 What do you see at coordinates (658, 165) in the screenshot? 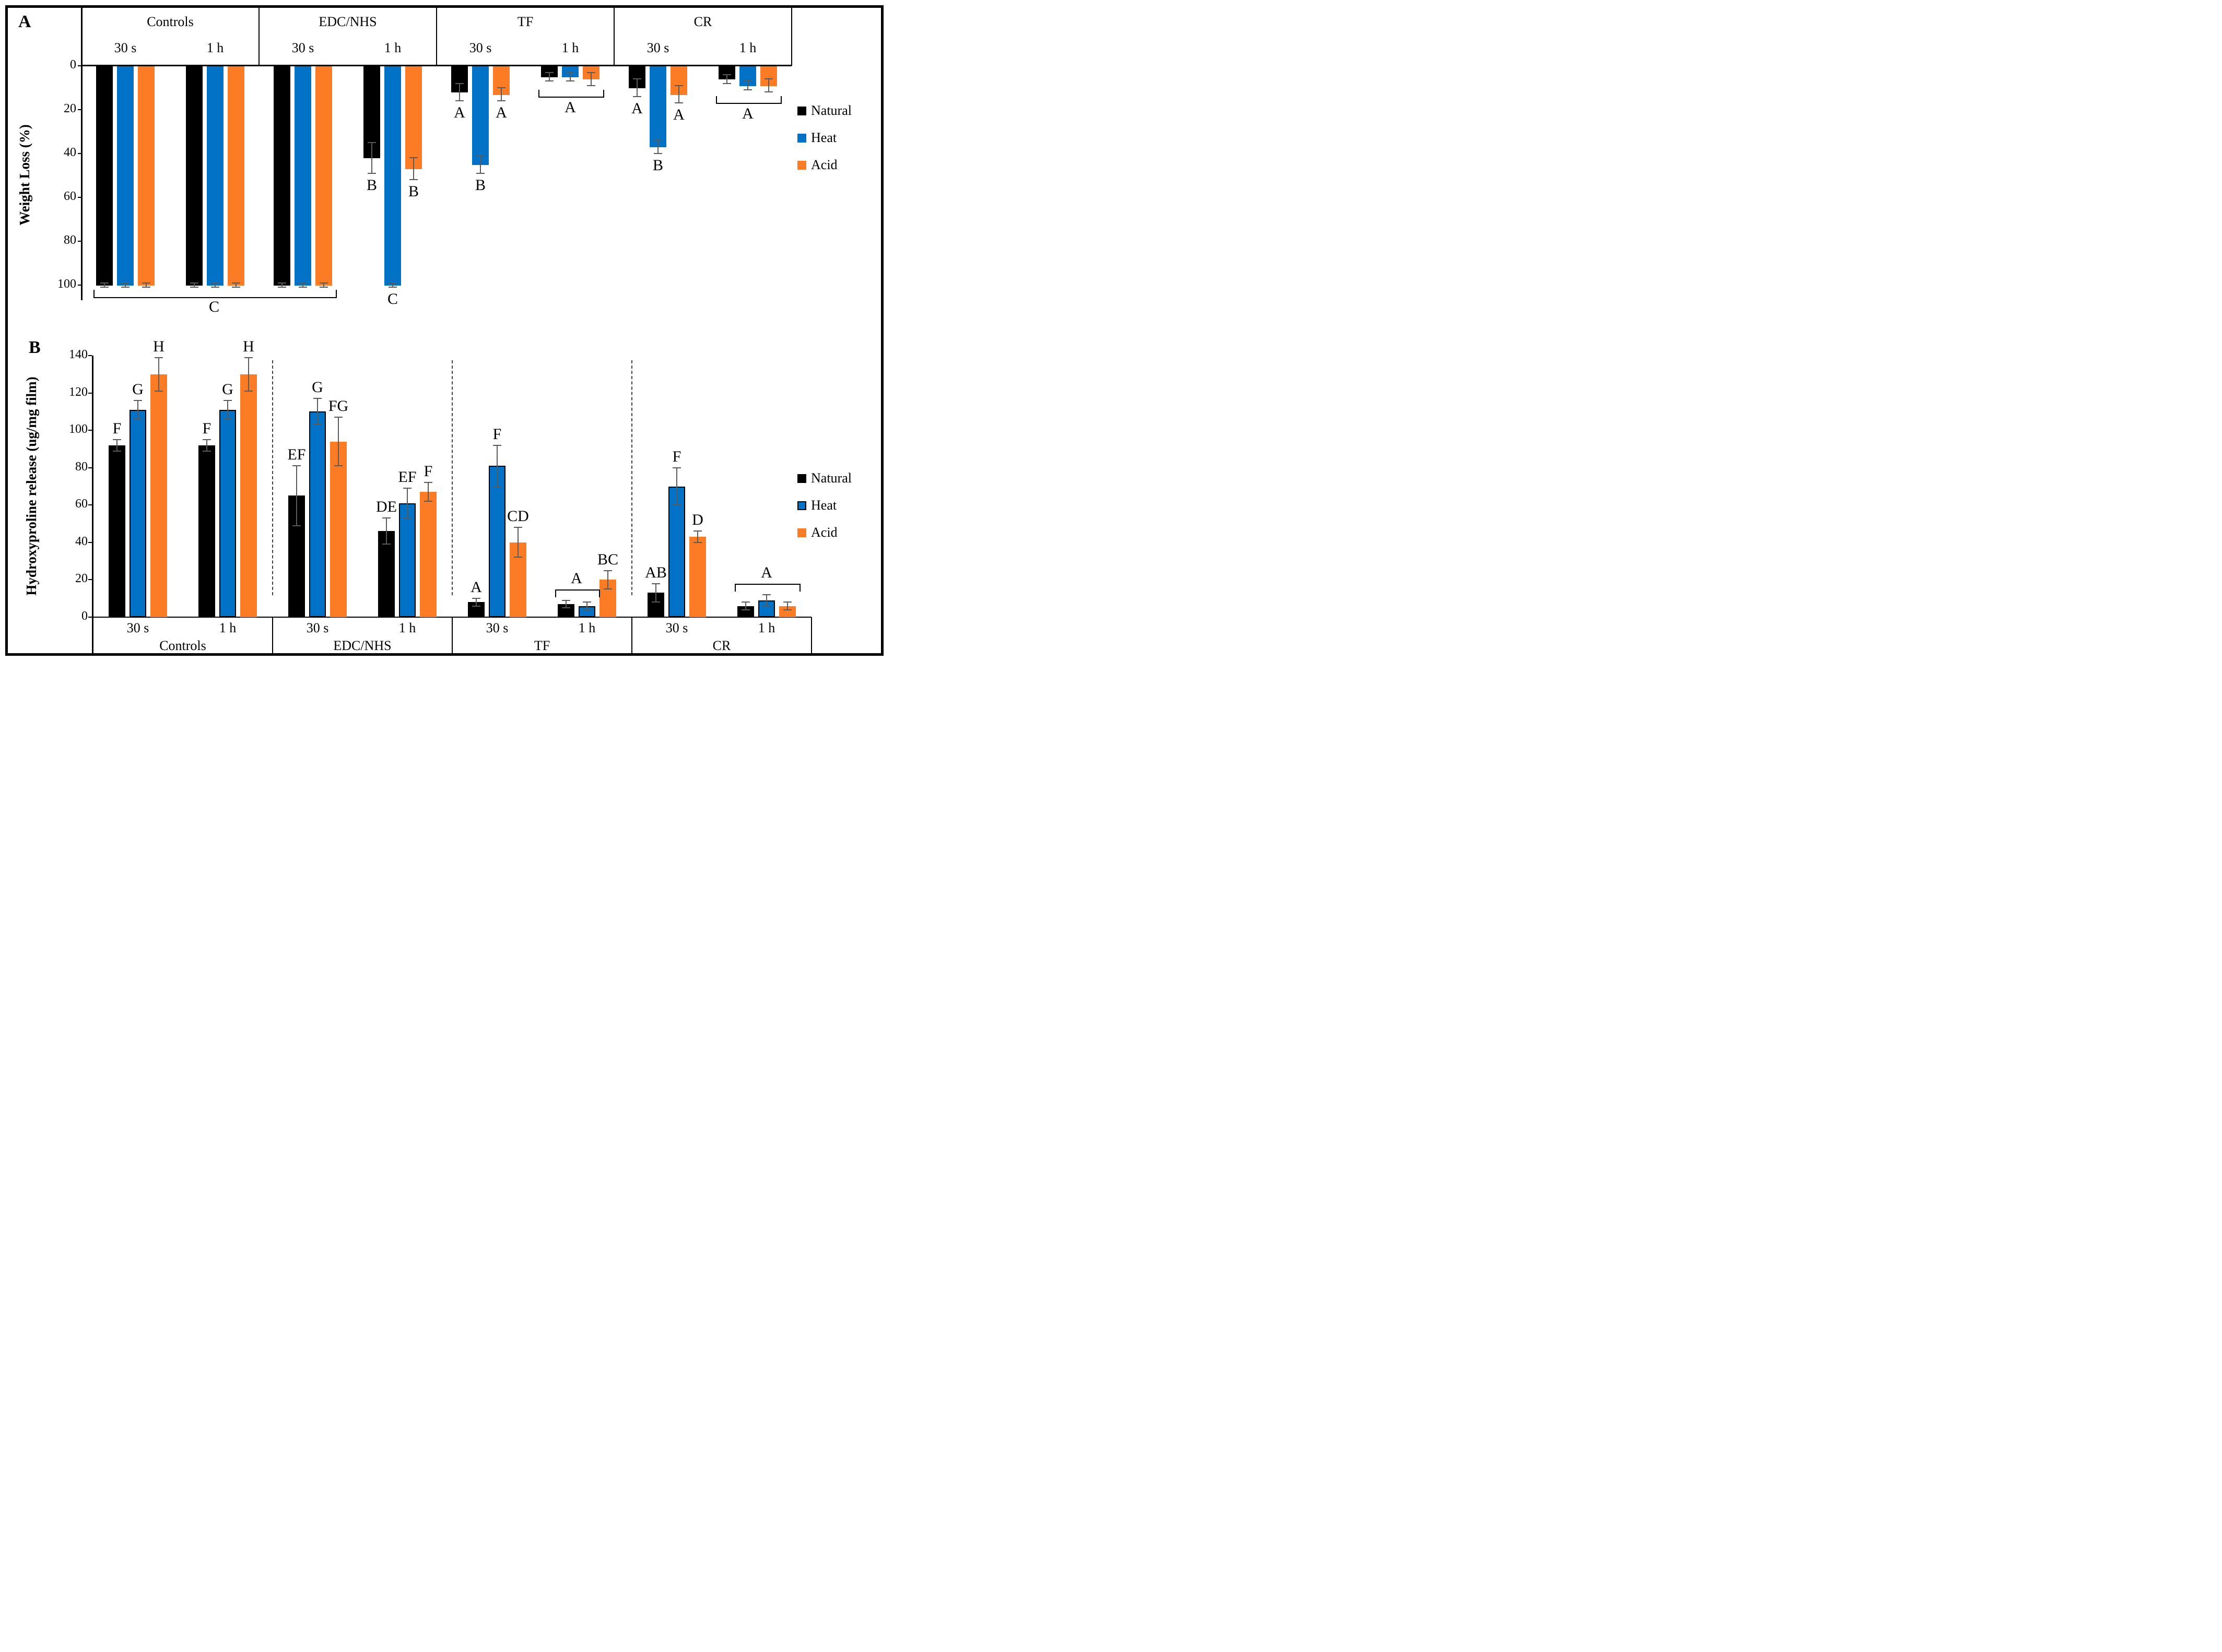
I see `significance-letter: B` at bounding box center [658, 165].